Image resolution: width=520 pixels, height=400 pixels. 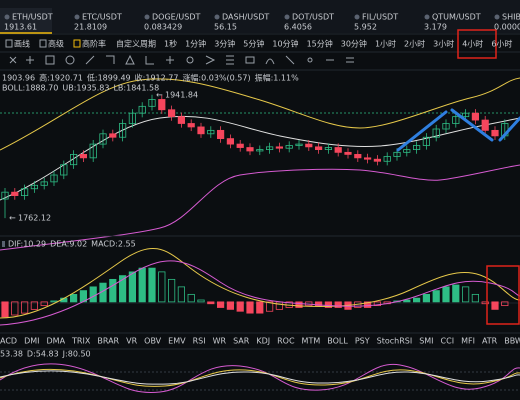 I want to click on period-button: 5分钟, so click(x=253, y=44).